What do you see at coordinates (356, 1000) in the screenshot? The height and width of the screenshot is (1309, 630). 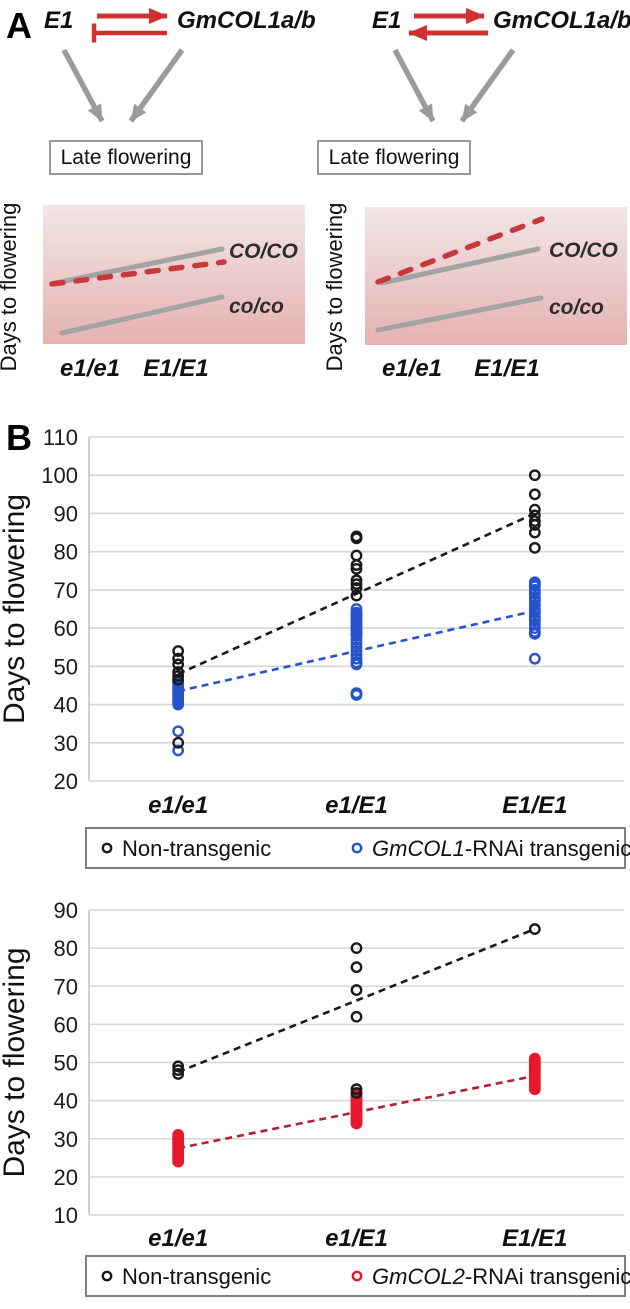 I see `trendline` at bounding box center [356, 1000].